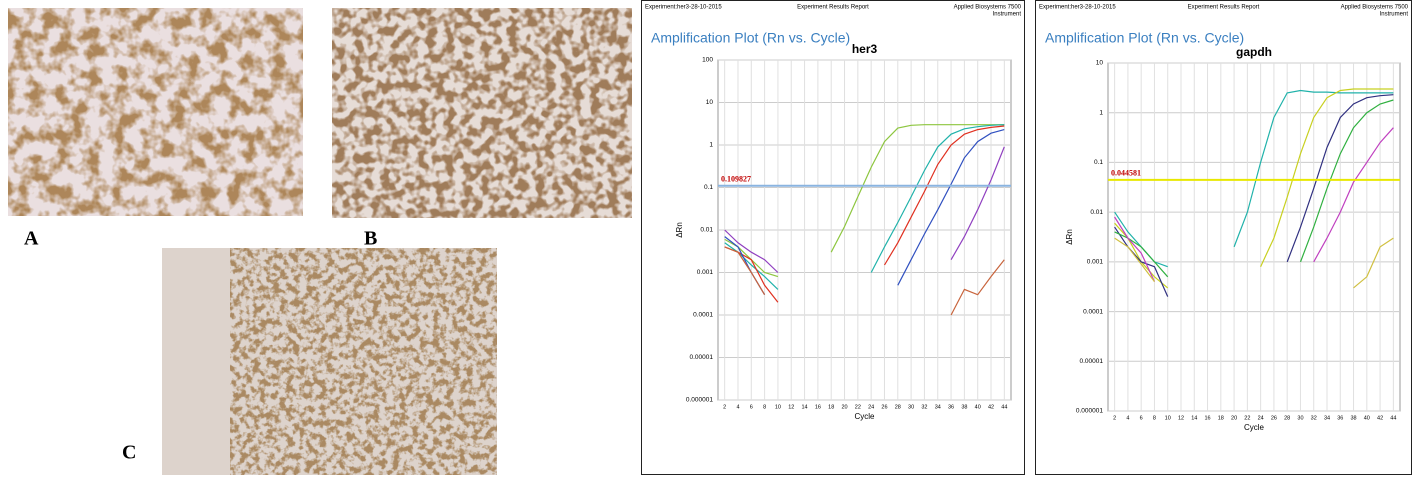  I want to click on image-b-texture, so click(482, 113).